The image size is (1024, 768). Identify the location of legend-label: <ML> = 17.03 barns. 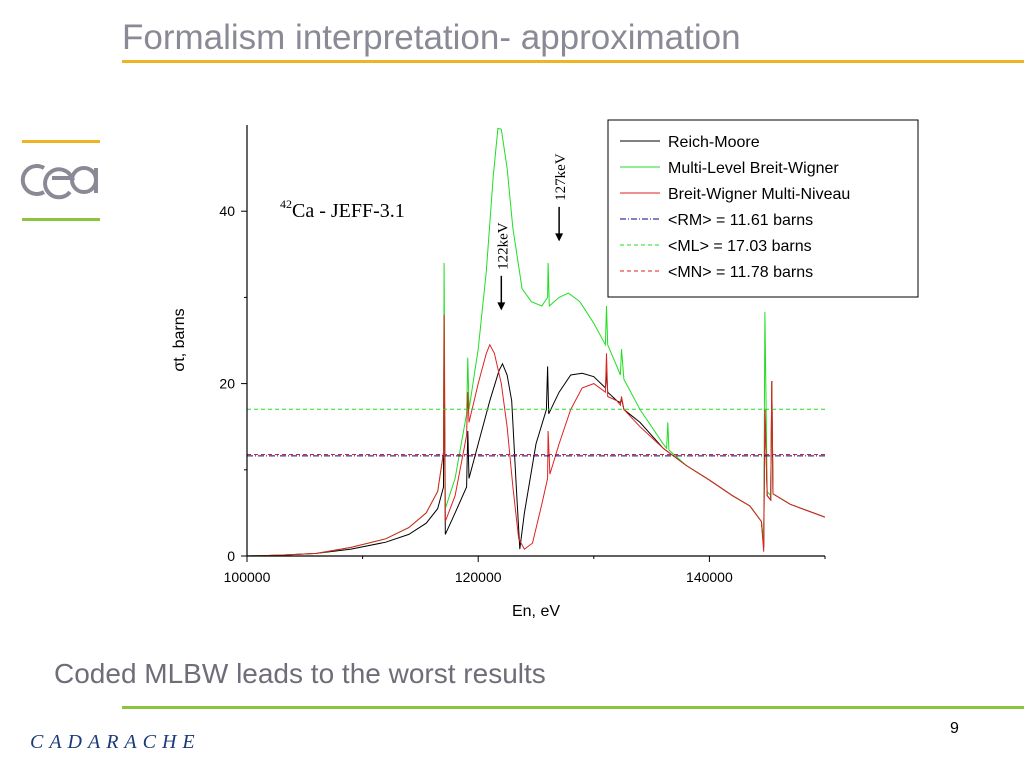
(740, 246).